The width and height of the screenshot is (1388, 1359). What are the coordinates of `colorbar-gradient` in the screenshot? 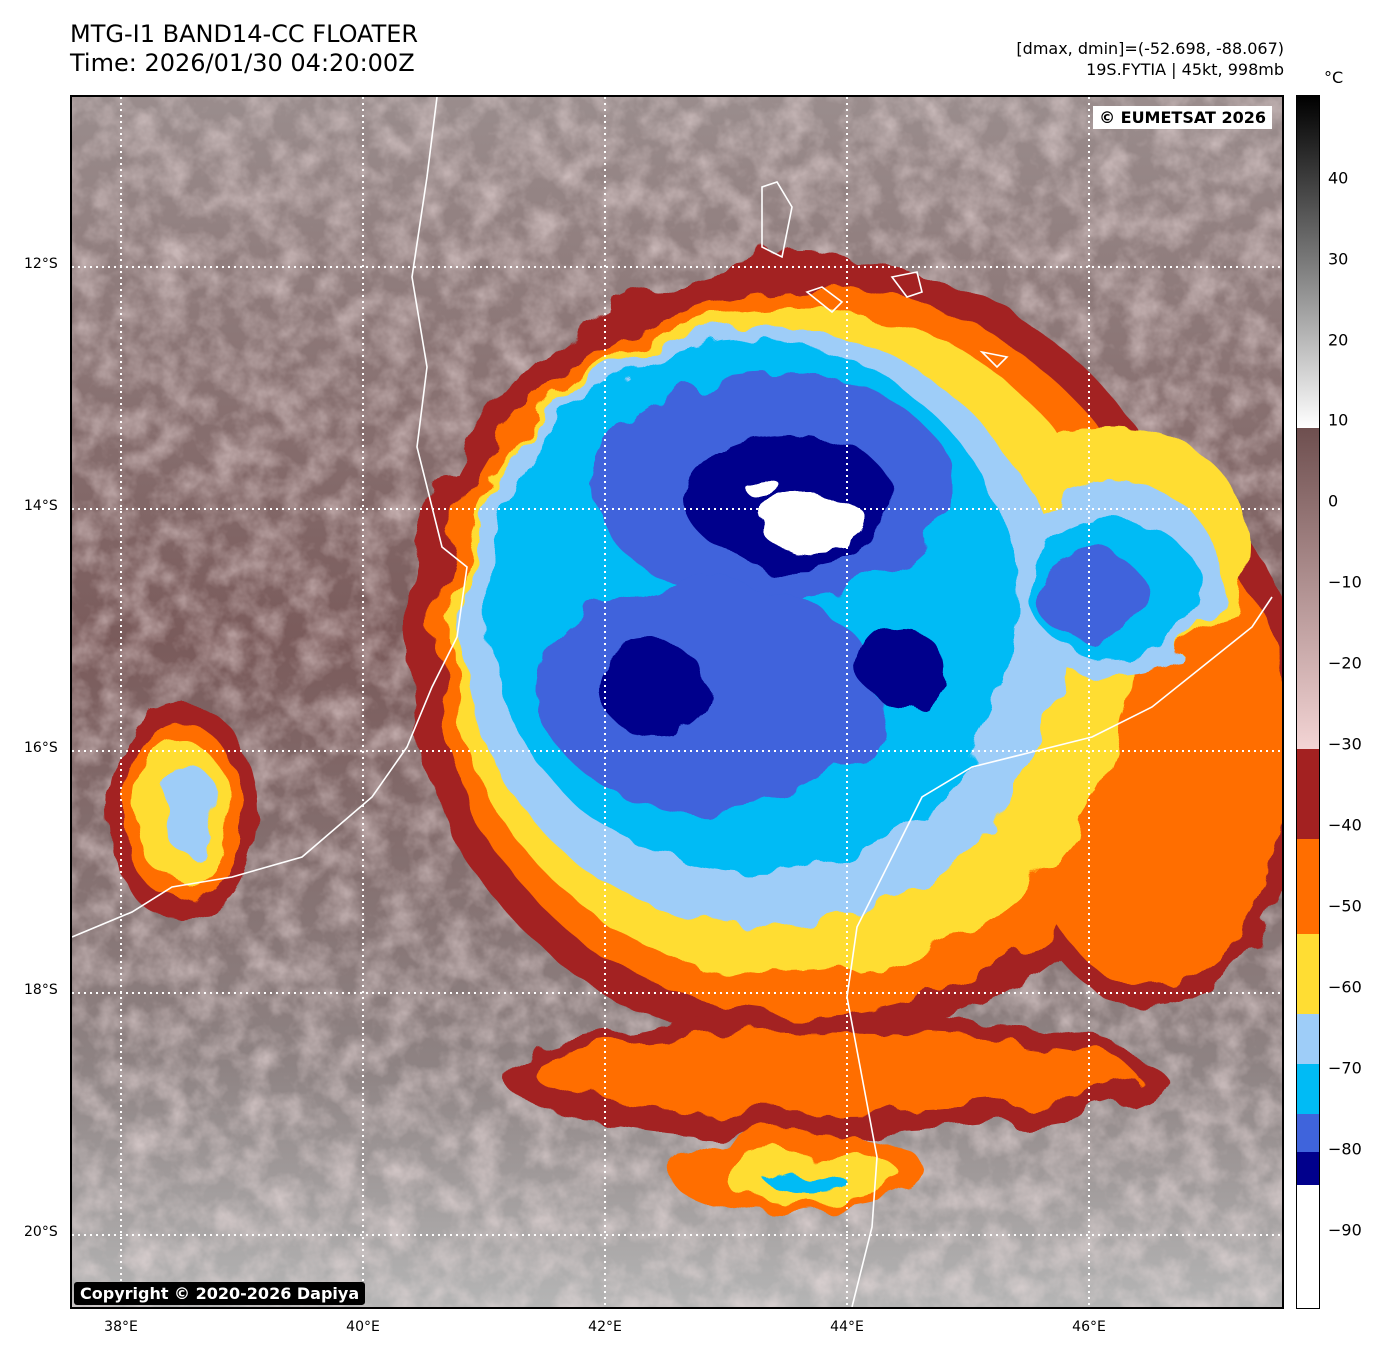 It's located at (1308, 702).